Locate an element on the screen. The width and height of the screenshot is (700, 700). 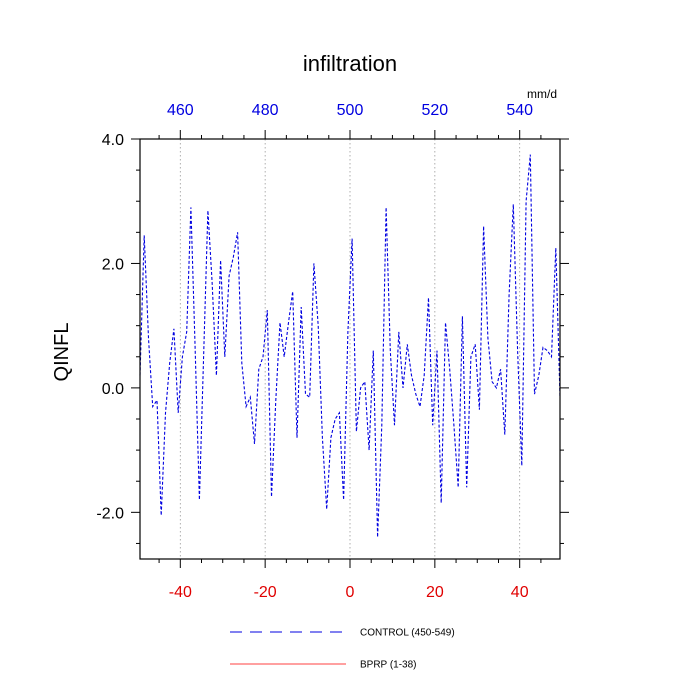
top-tick-label: 500 is located at coordinates (350, 110).